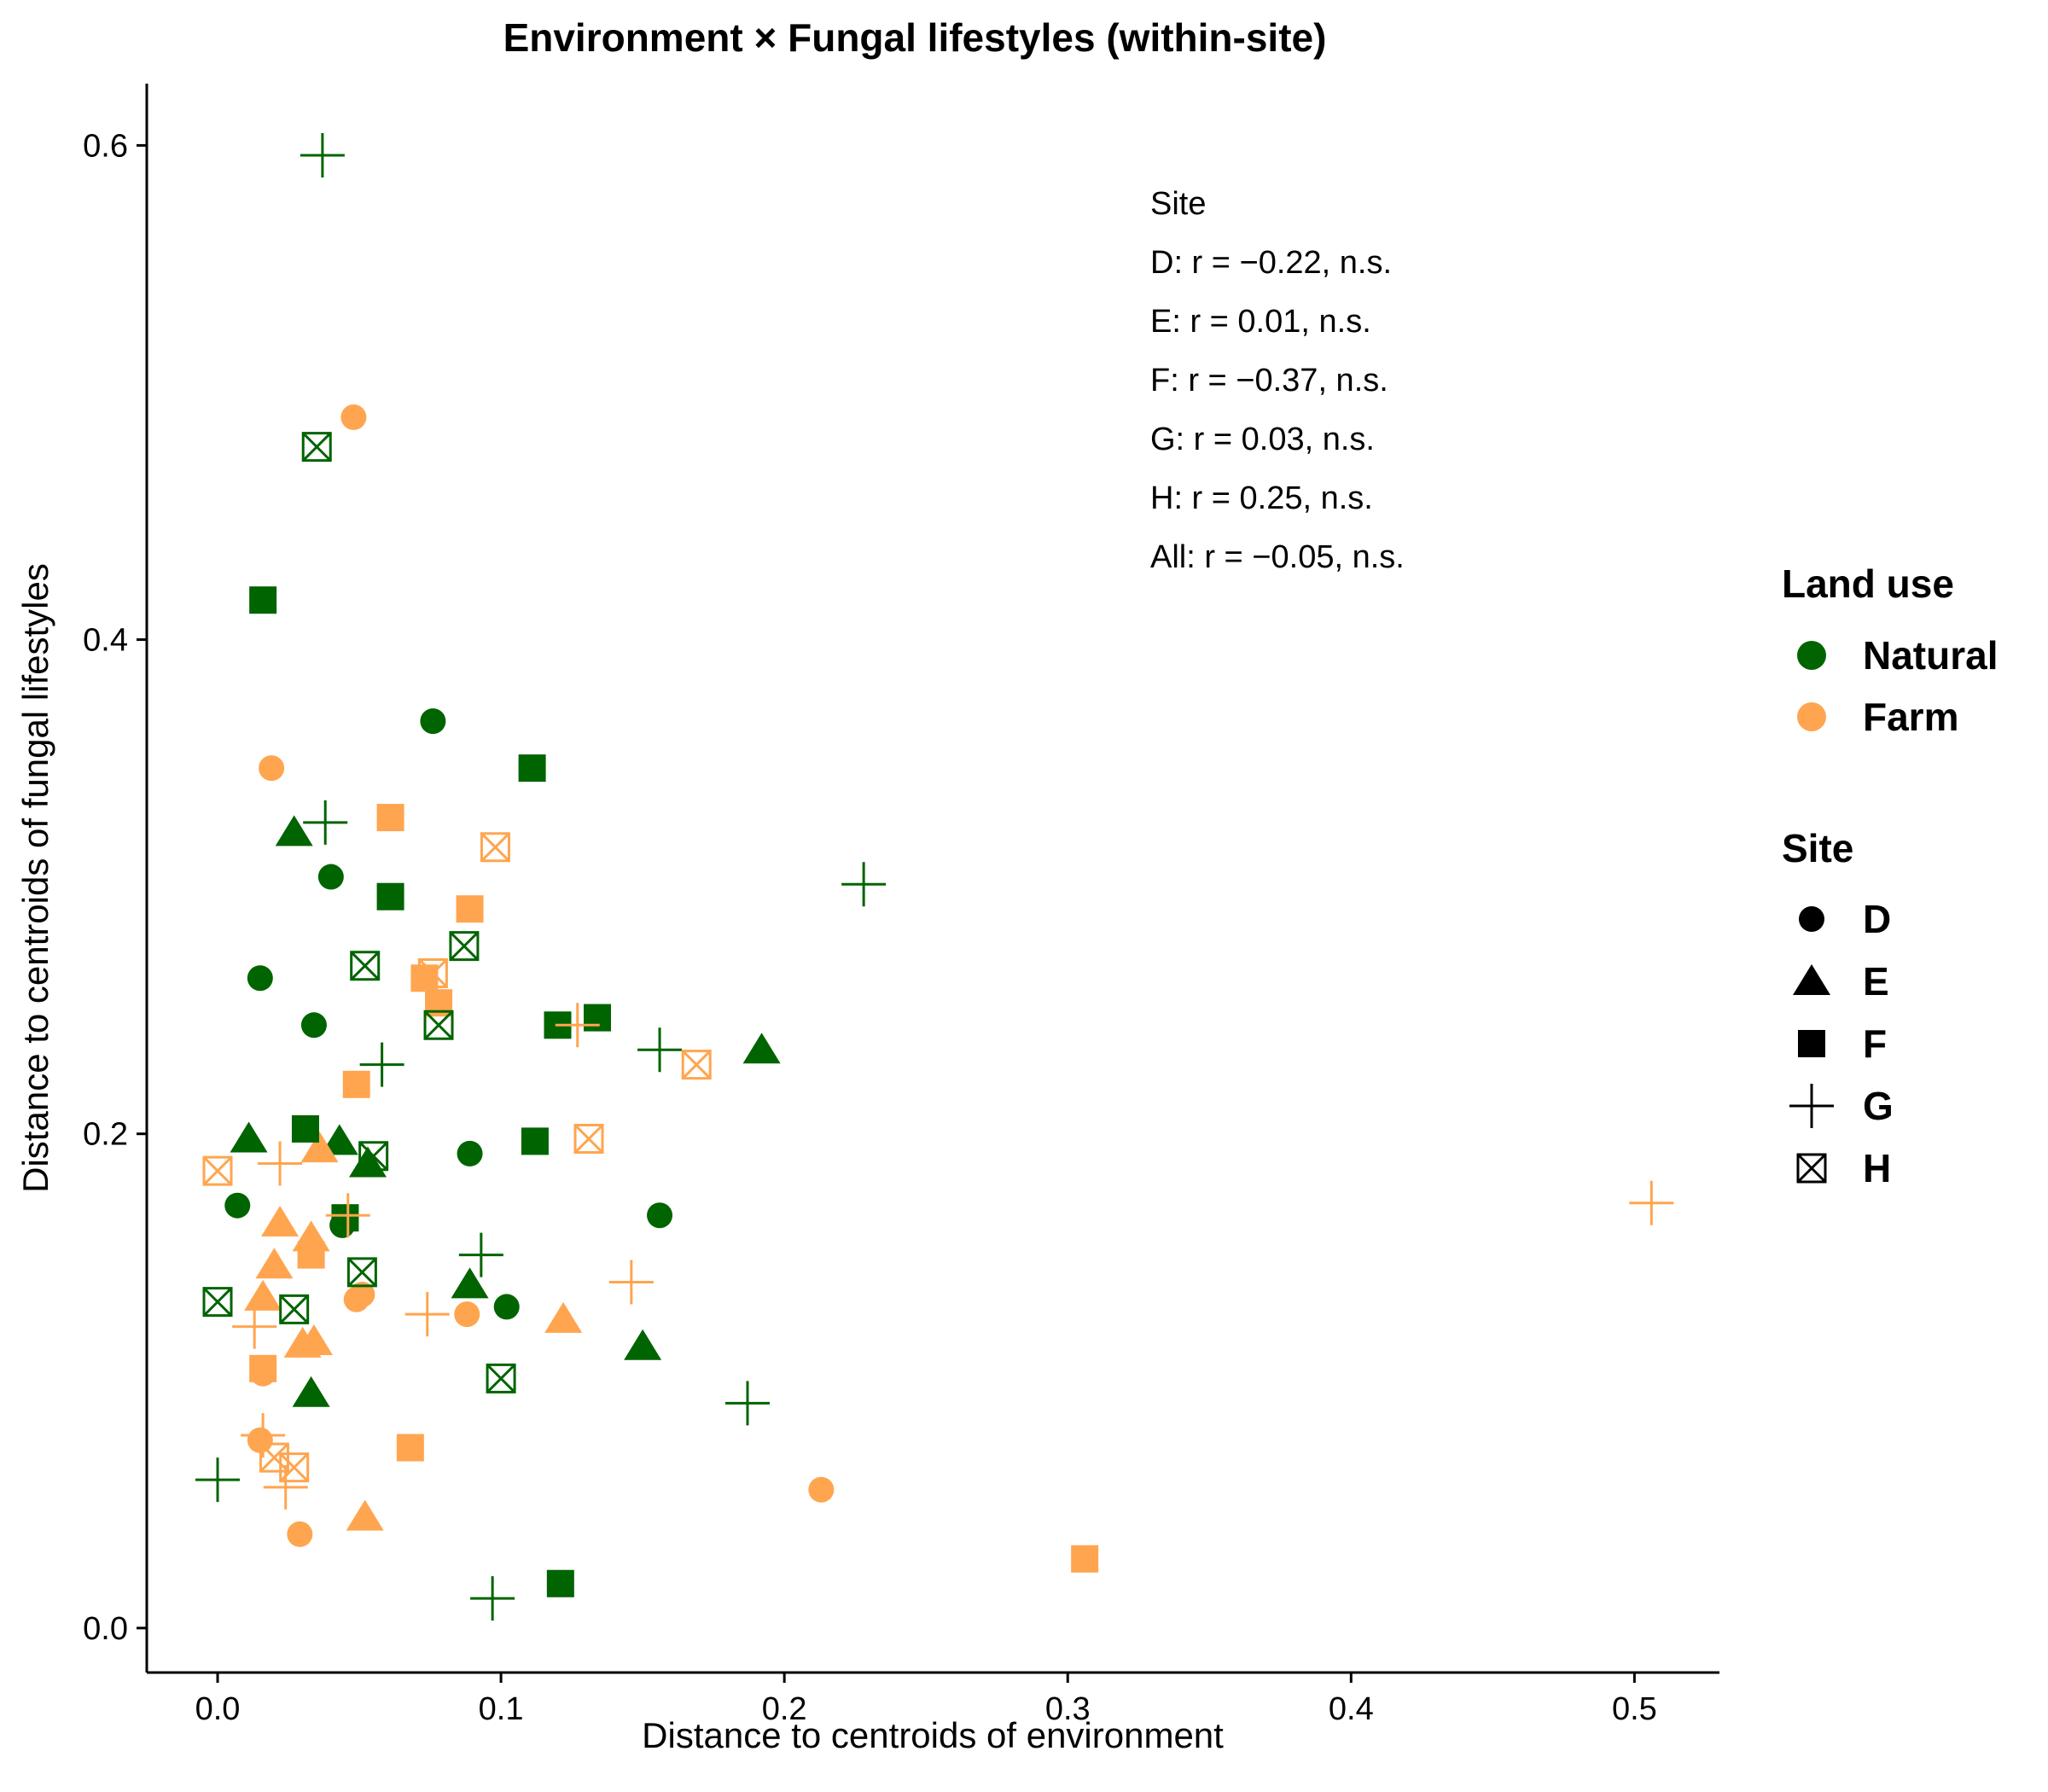  What do you see at coordinates (1879, 1106) in the screenshot?
I see `legend-label-g: G` at bounding box center [1879, 1106].